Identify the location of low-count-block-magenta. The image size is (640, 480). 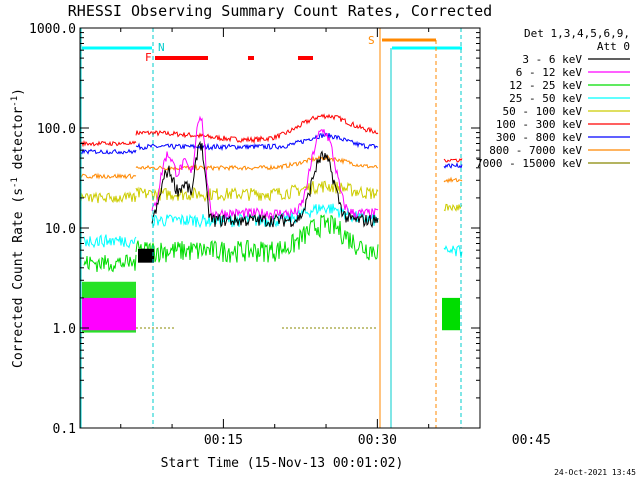
(109, 314).